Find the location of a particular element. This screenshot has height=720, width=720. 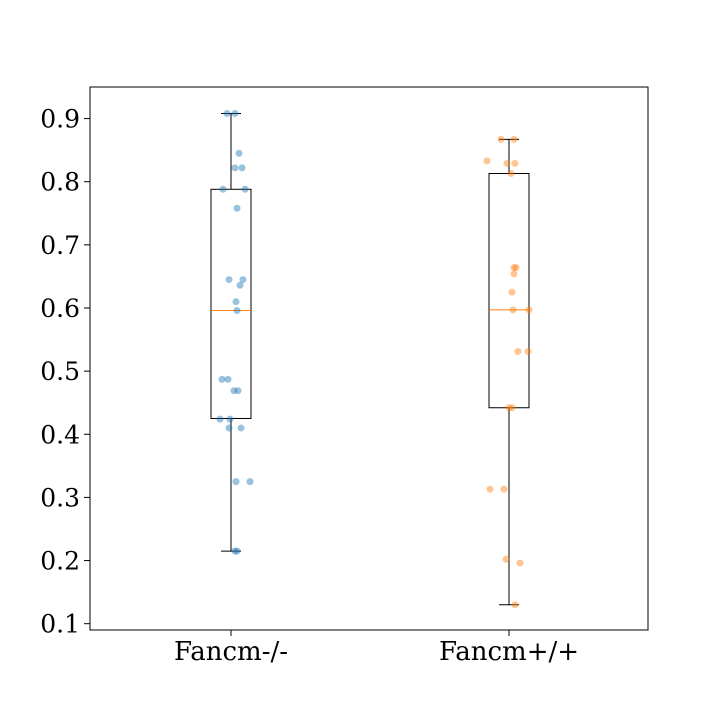

y-axis: 0.1 0.2 0.3 0.4 0.5 0.6 0.7 0.8 0.9 is located at coordinates (65, 372).